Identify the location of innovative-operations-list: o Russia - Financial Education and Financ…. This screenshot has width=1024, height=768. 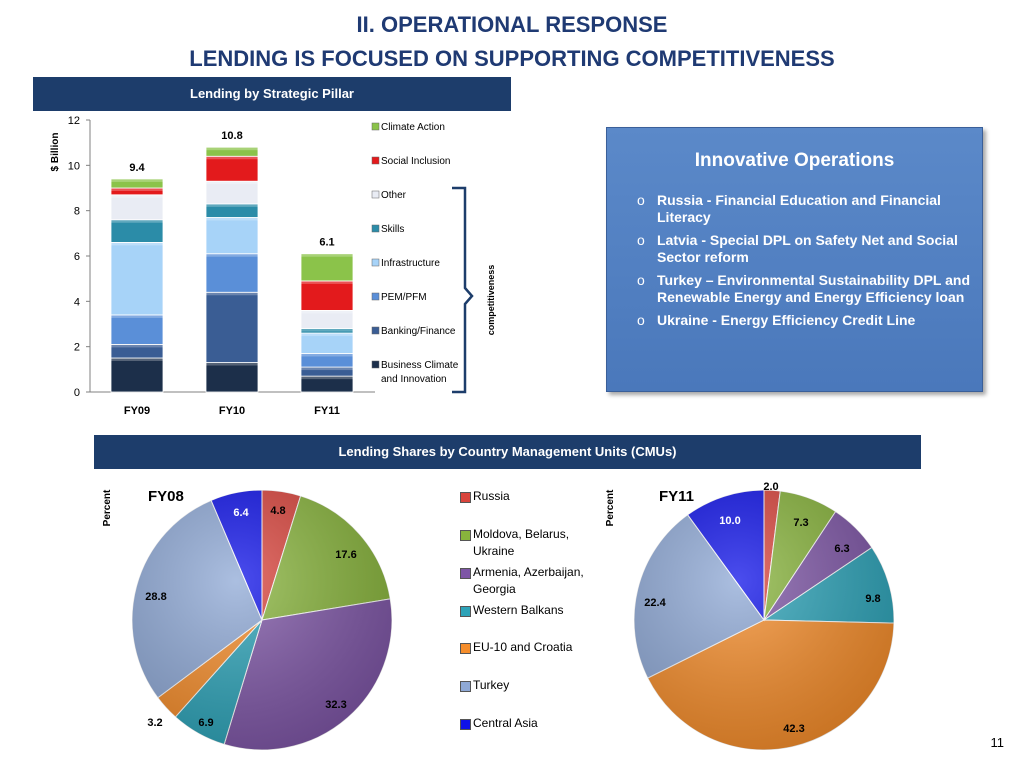
(804, 260).